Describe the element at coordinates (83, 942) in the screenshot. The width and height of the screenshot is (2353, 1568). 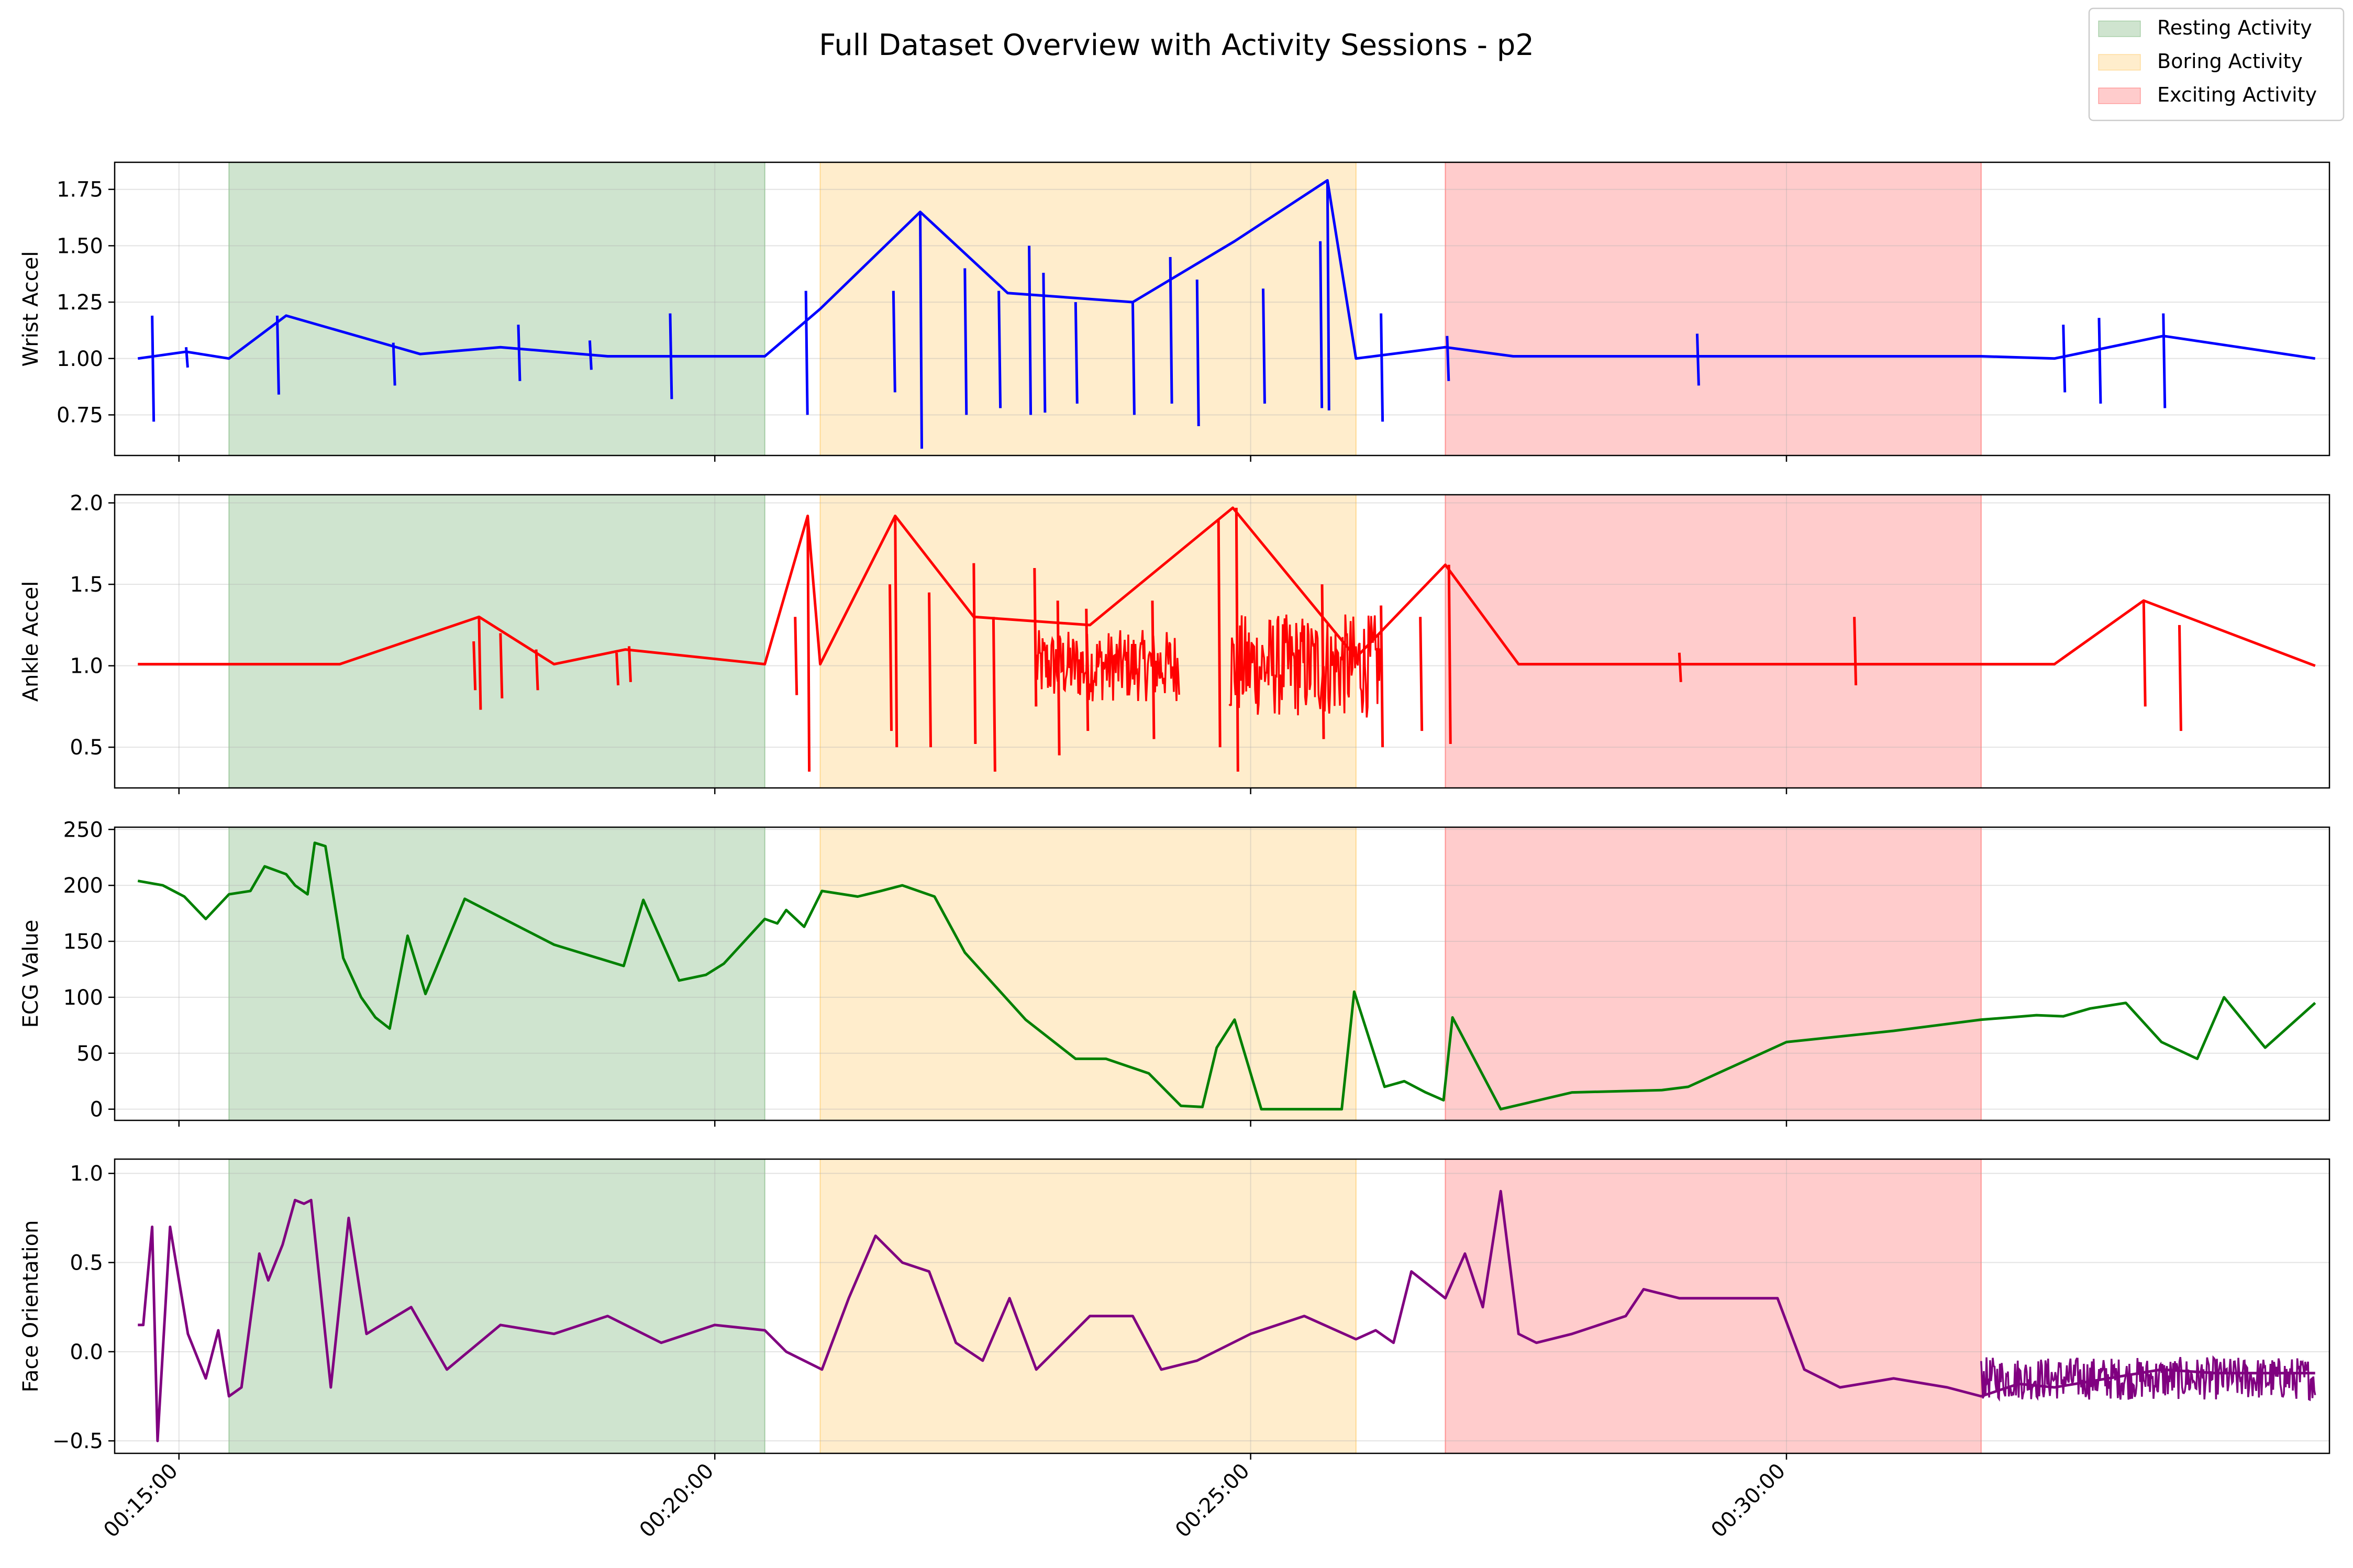
I see `y-tick-label: 150` at that location.